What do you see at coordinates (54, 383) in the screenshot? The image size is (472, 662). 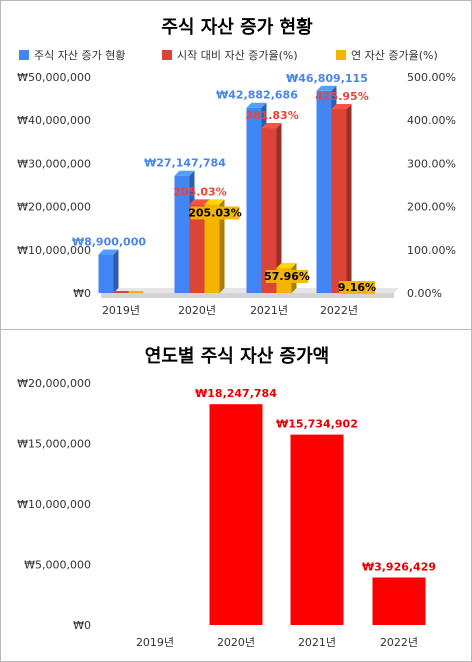 I see `y-tick-label: ₩20,000,000` at bounding box center [54, 383].